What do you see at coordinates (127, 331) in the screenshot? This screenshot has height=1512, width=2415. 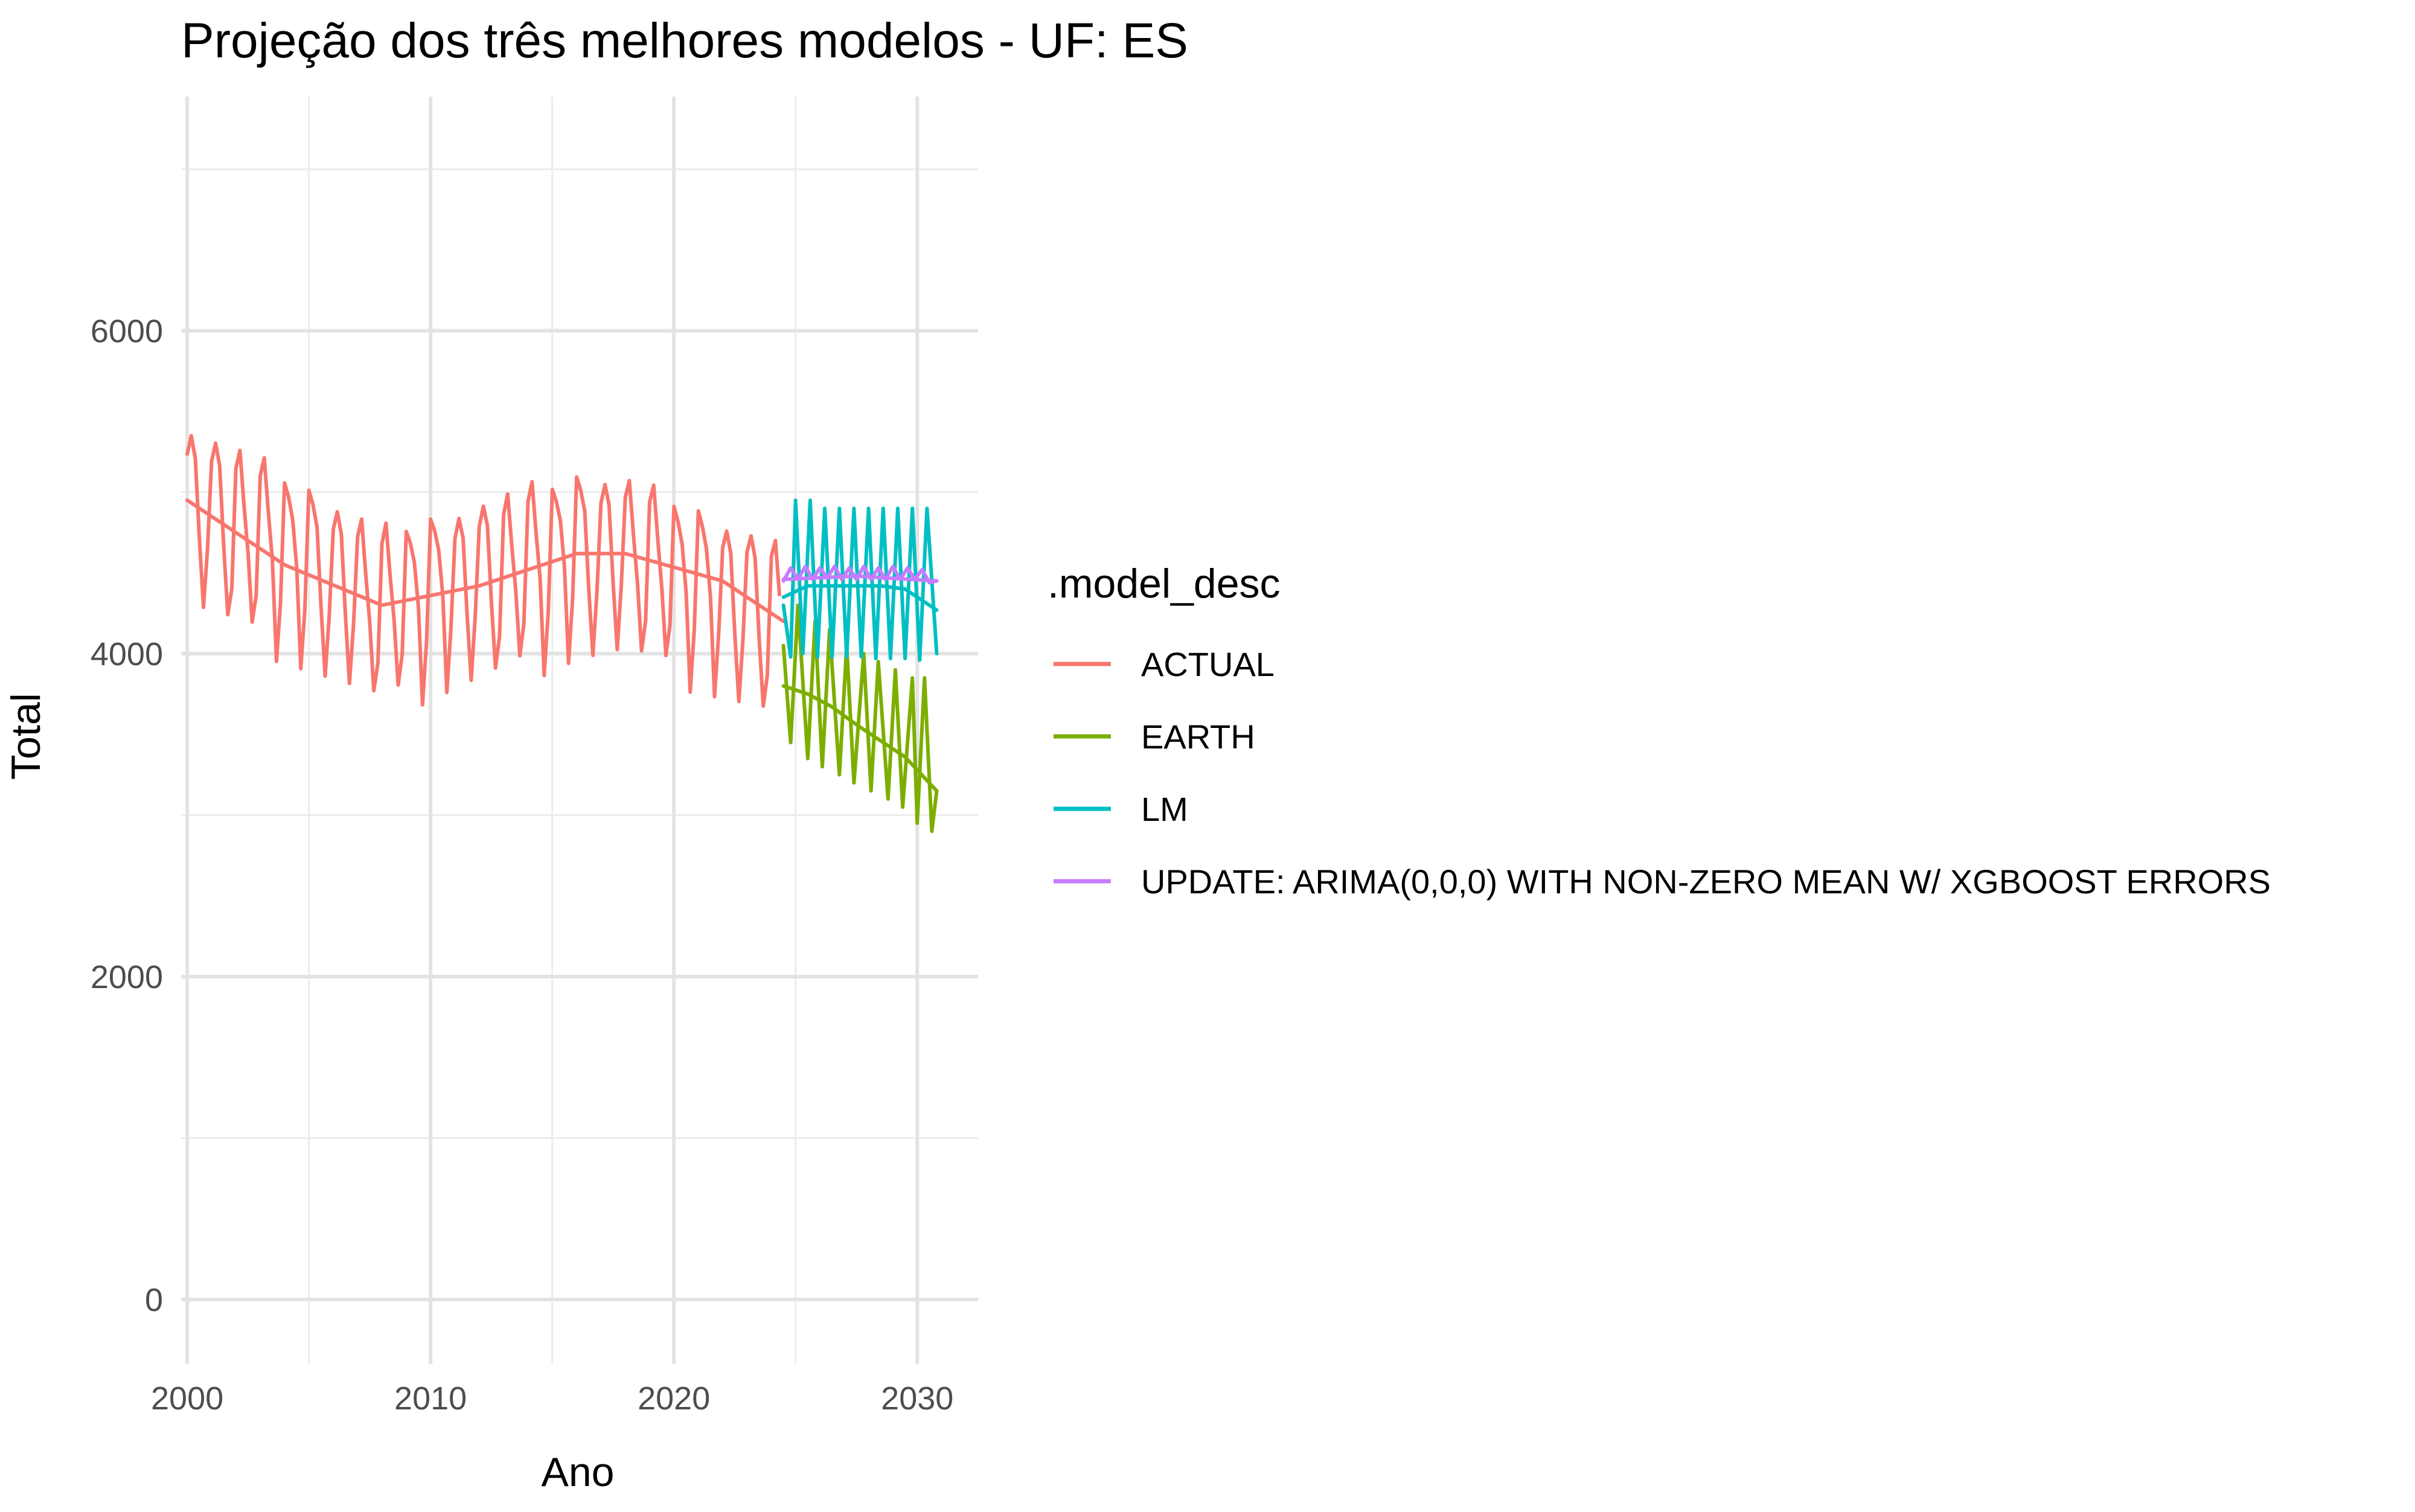 I see `y-tick-label-3: 6000` at bounding box center [127, 331].